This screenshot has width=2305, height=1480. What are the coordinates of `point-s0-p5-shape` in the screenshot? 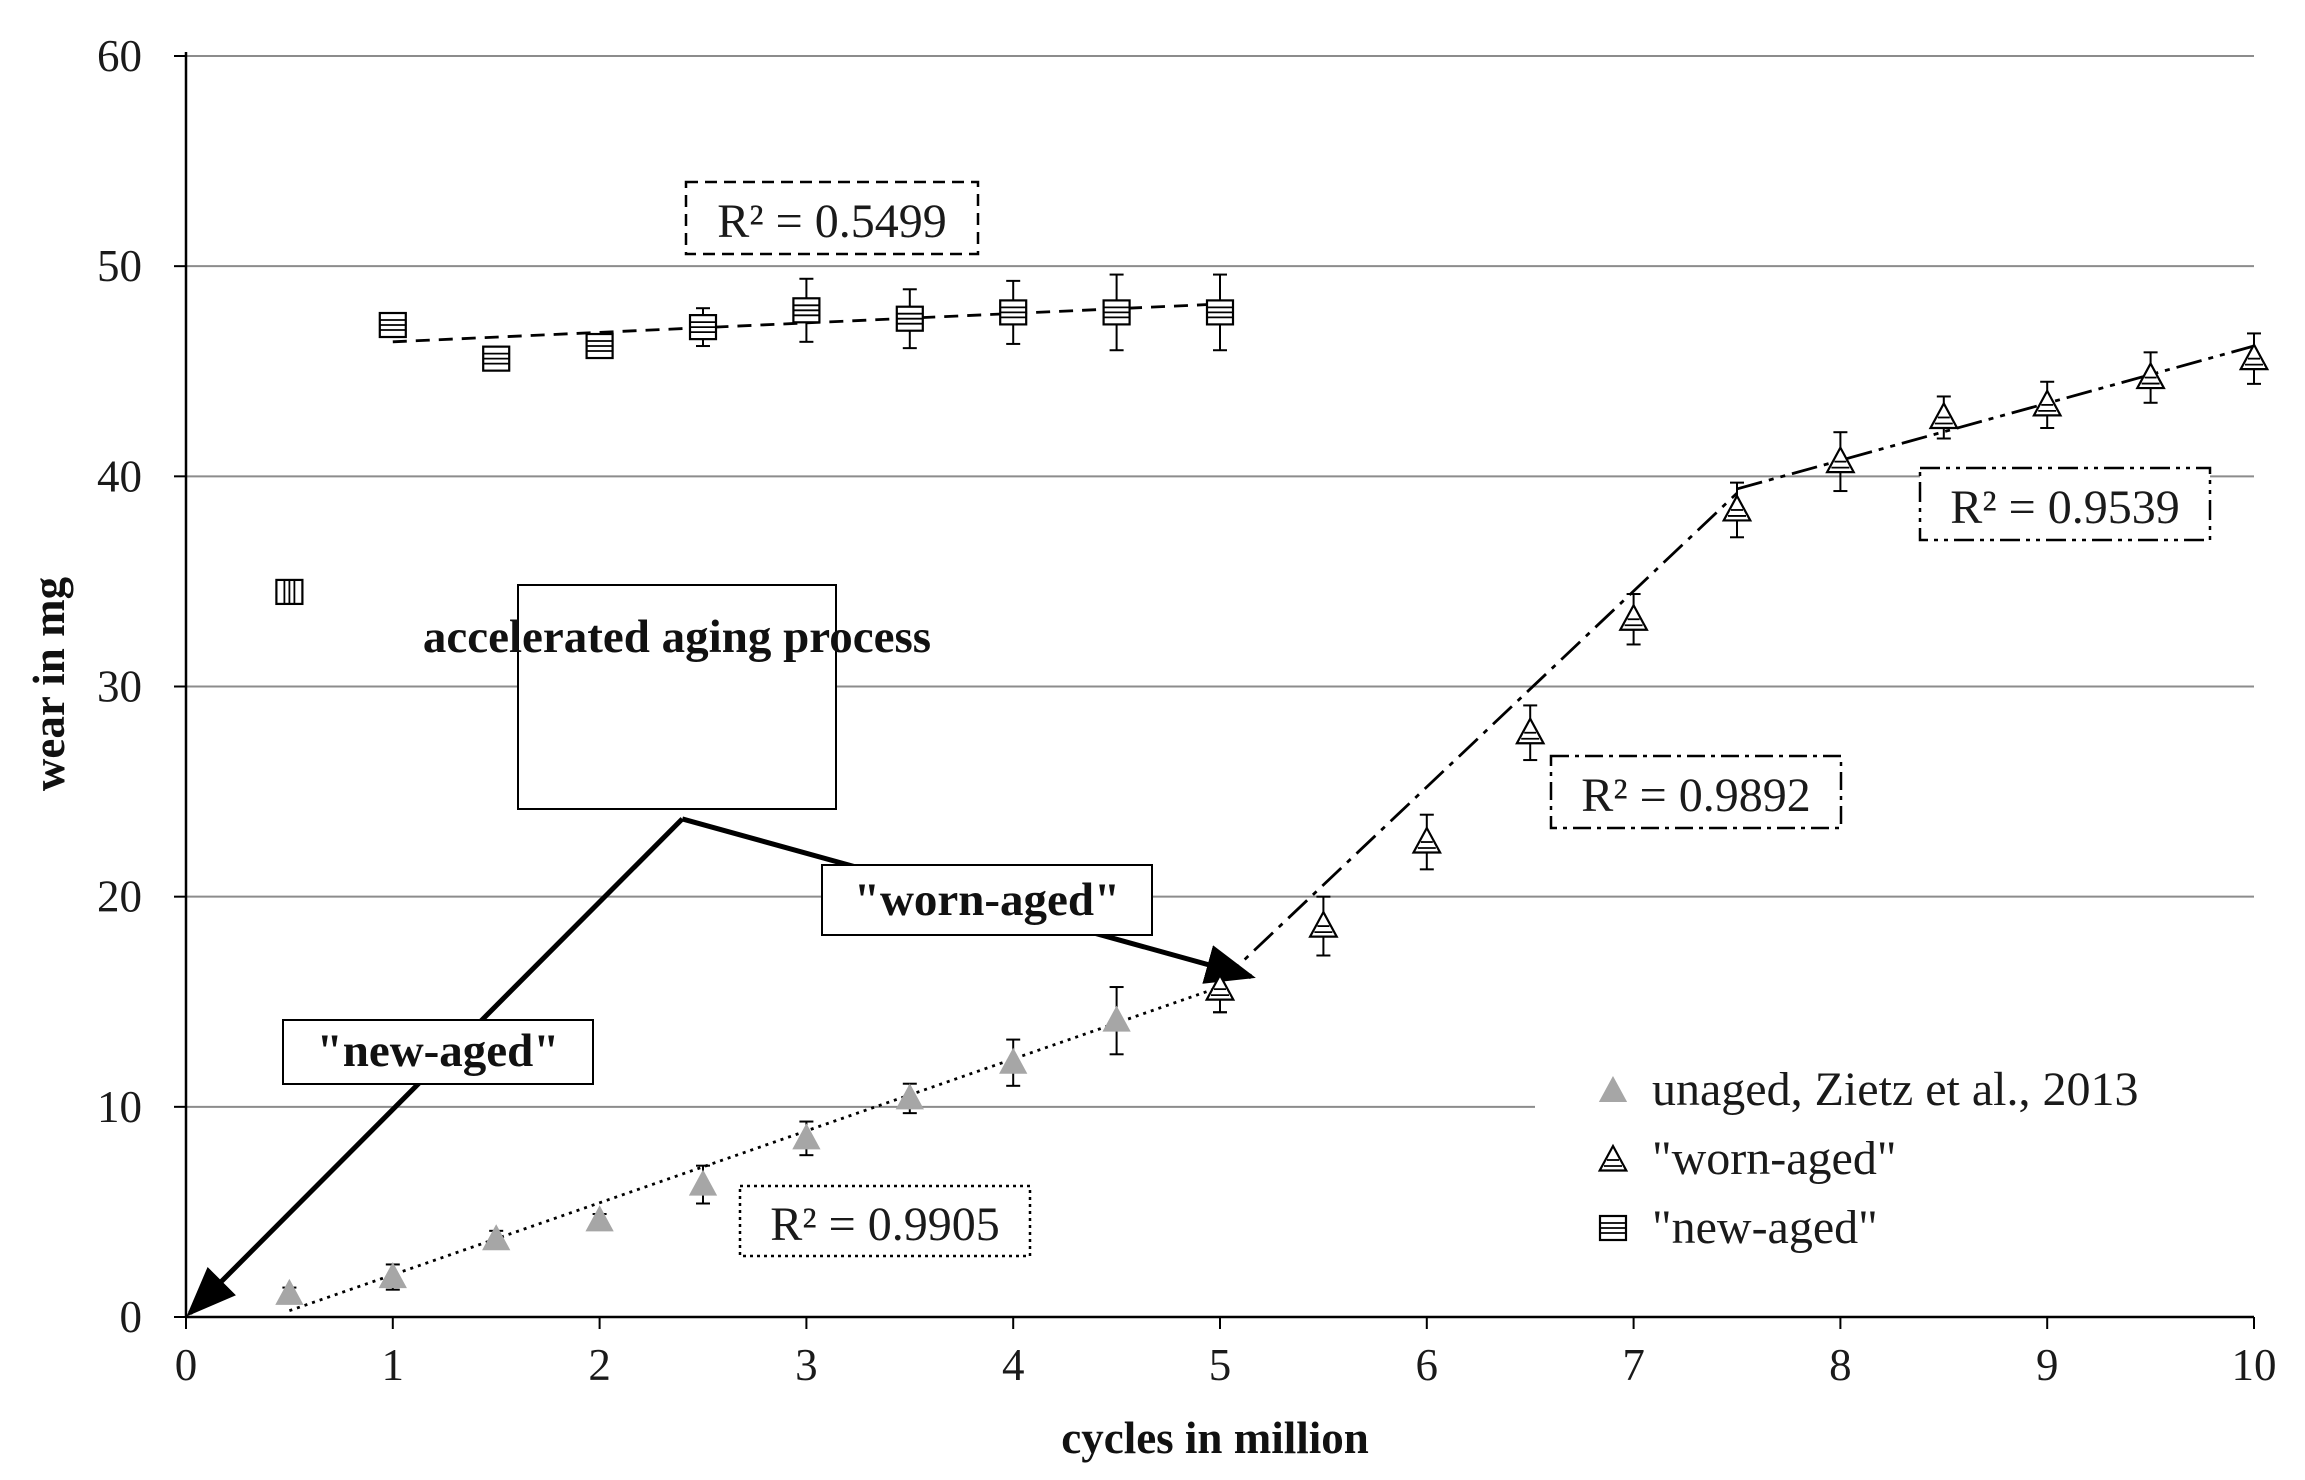 It's located at (806, 1136).